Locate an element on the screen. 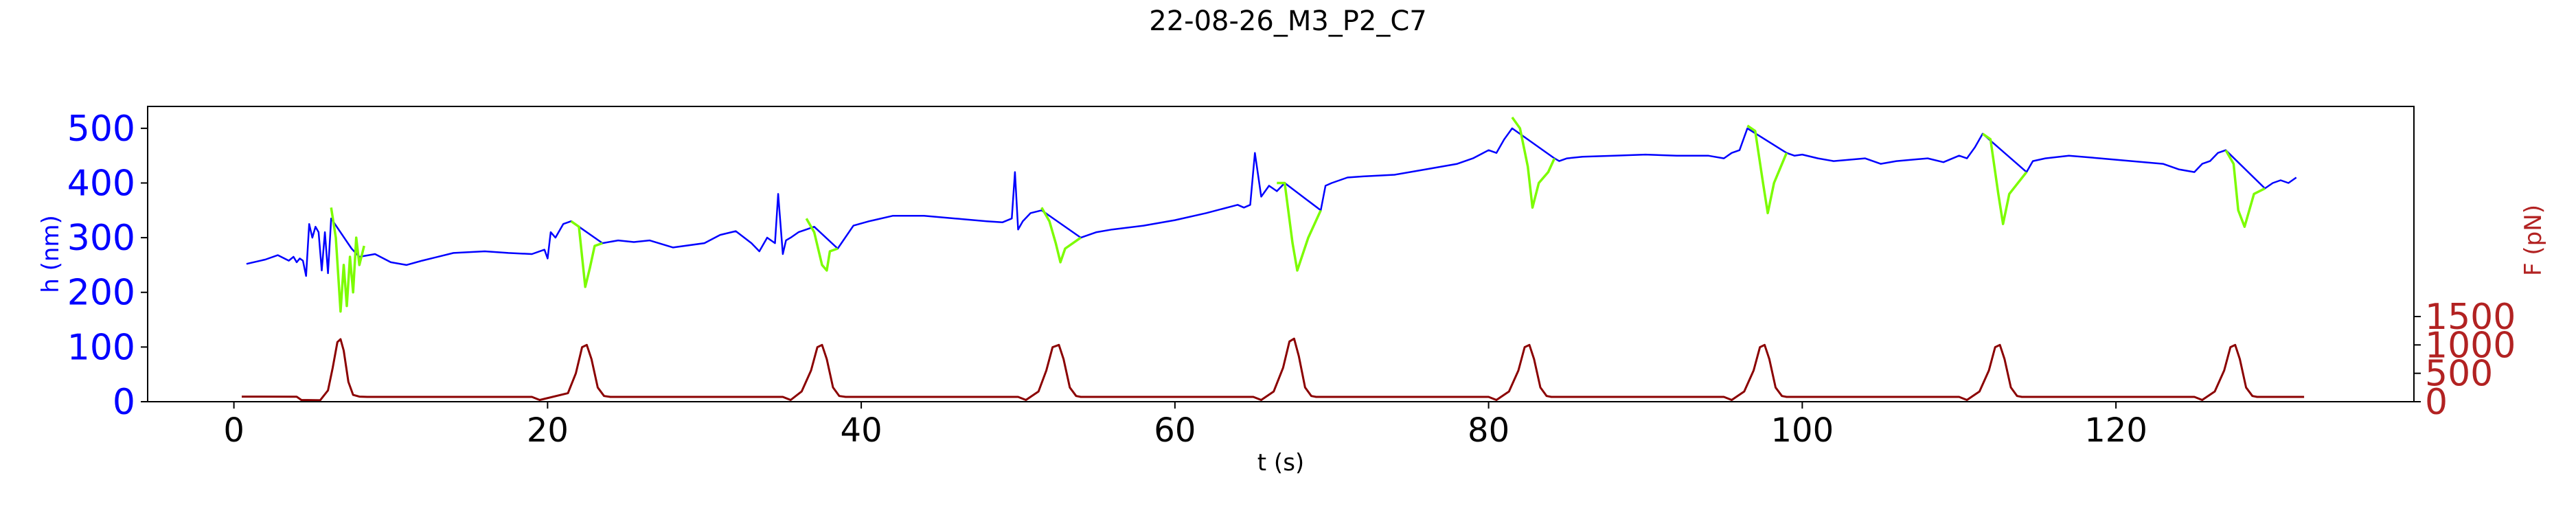 The height and width of the screenshot is (515, 2576). x-tick-label: 40 is located at coordinates (861, 430).